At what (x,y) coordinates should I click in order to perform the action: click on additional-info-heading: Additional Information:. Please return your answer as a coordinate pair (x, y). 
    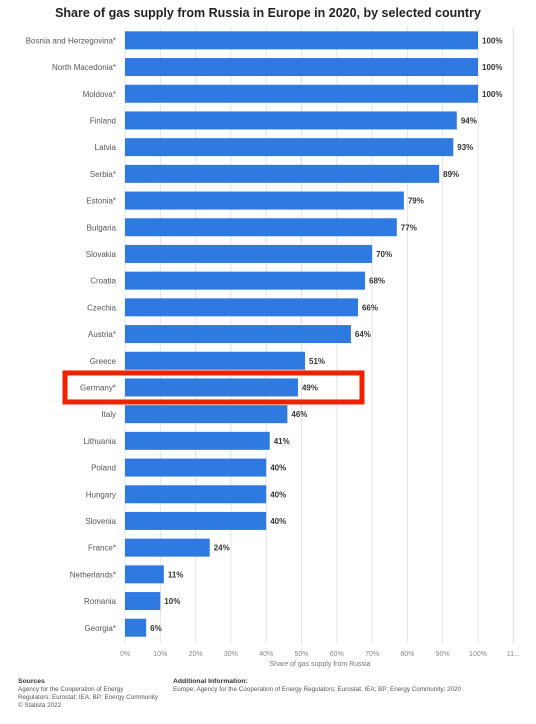
    Looking at the image, I should click on (210, 681).